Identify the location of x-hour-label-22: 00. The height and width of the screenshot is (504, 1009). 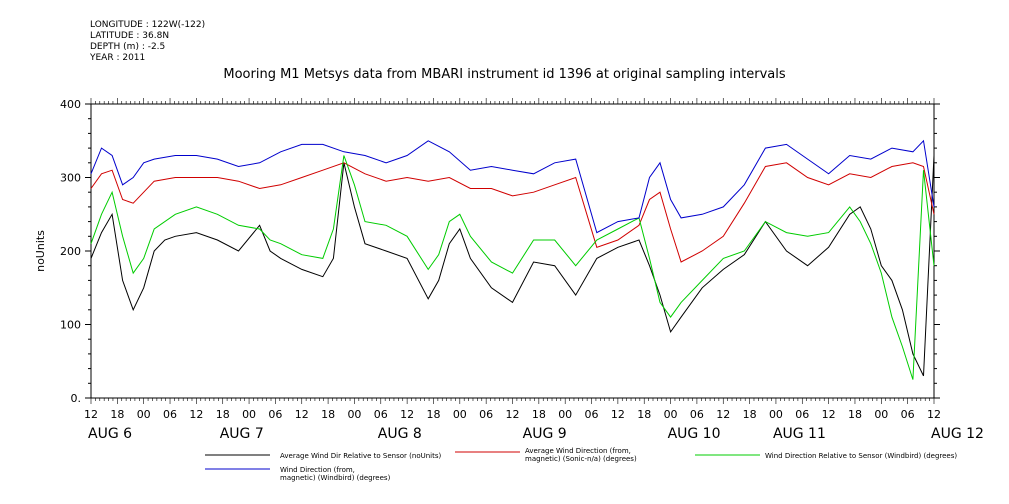
(671, 414).